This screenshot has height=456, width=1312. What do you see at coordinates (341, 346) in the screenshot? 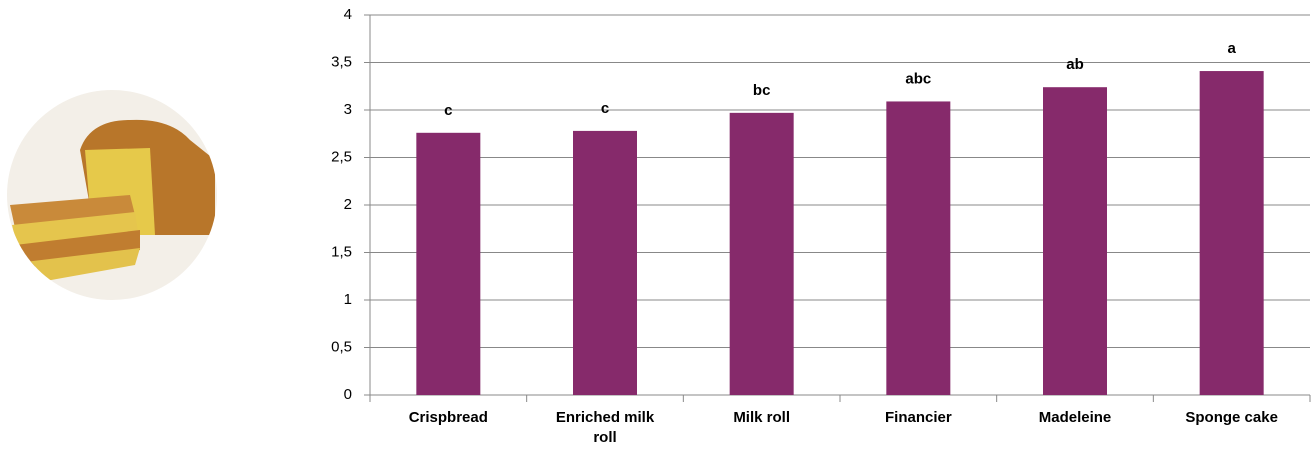
I see `y-tick-label: 0,5` at bounding box center [341, 346].